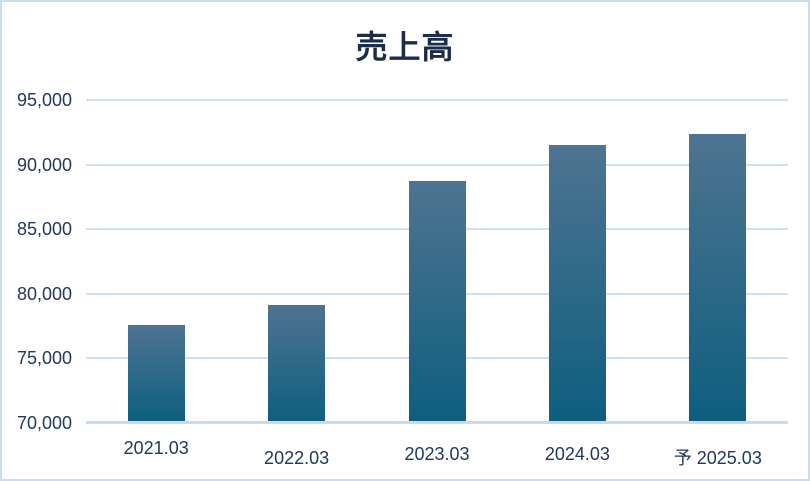 The image size is (810, 481). What do you see at coordinates (44, 164) in the screenshot?
I see `y-axis-label: 90,000` at bounding box center [44, 164].